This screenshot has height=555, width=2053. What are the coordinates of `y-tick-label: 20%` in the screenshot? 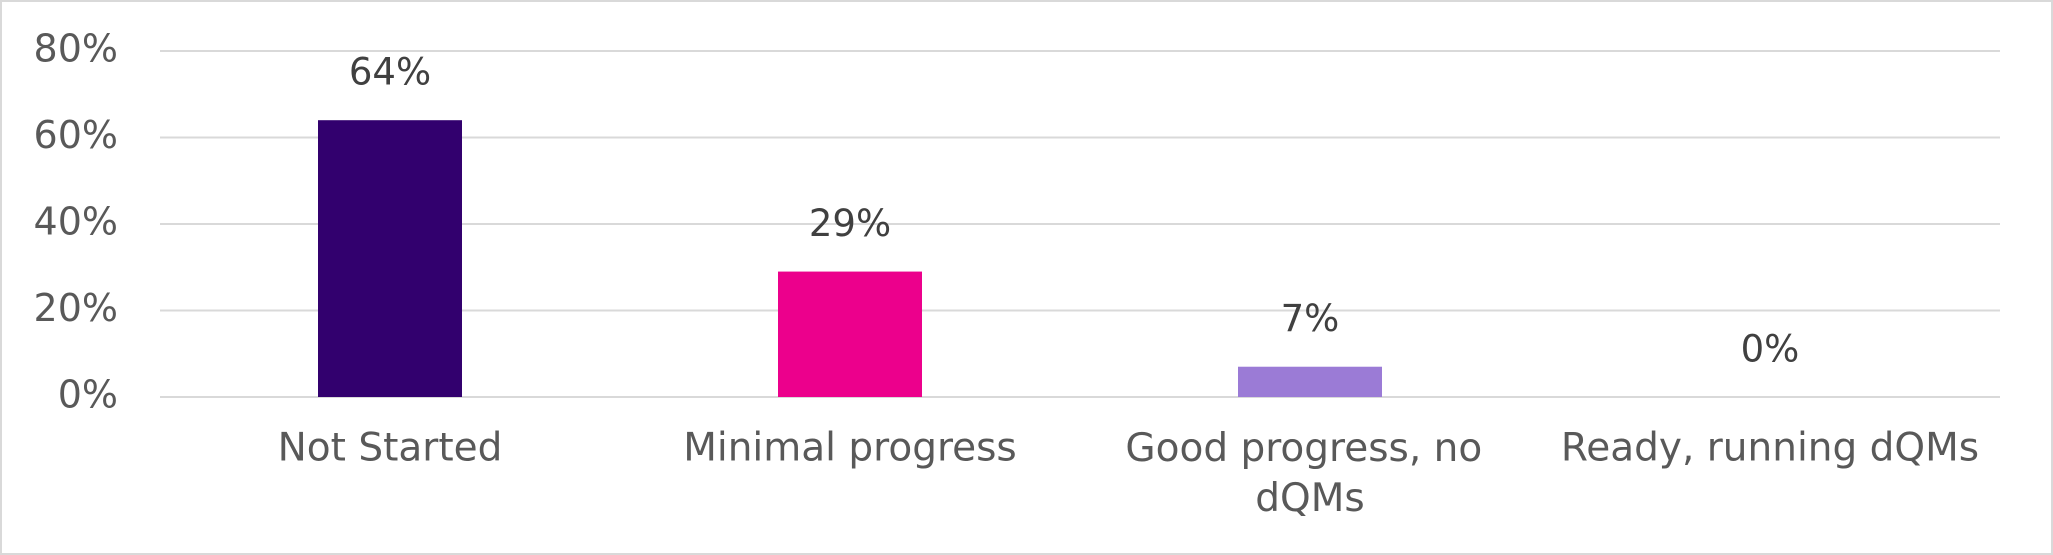 It's located at (76, 308).